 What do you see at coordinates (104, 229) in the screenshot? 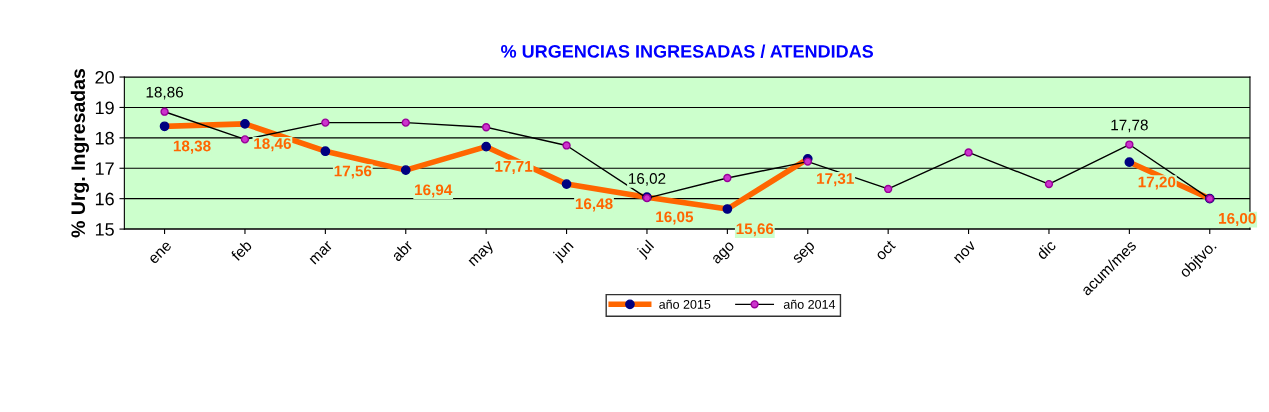
I see `y-tick-label: 15` at bounding box center [104, 229].